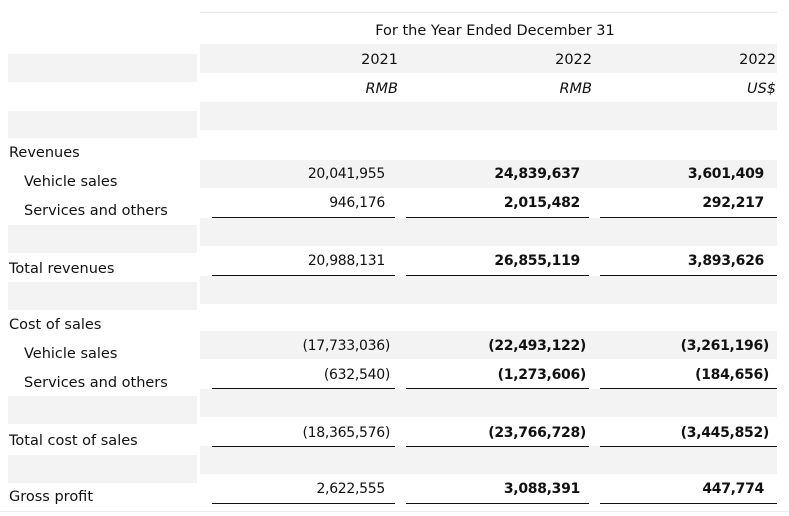 The image size is (789, 516). I want to click on gross-profit-2022-rmb: 3,088,391, so click(541, 489).